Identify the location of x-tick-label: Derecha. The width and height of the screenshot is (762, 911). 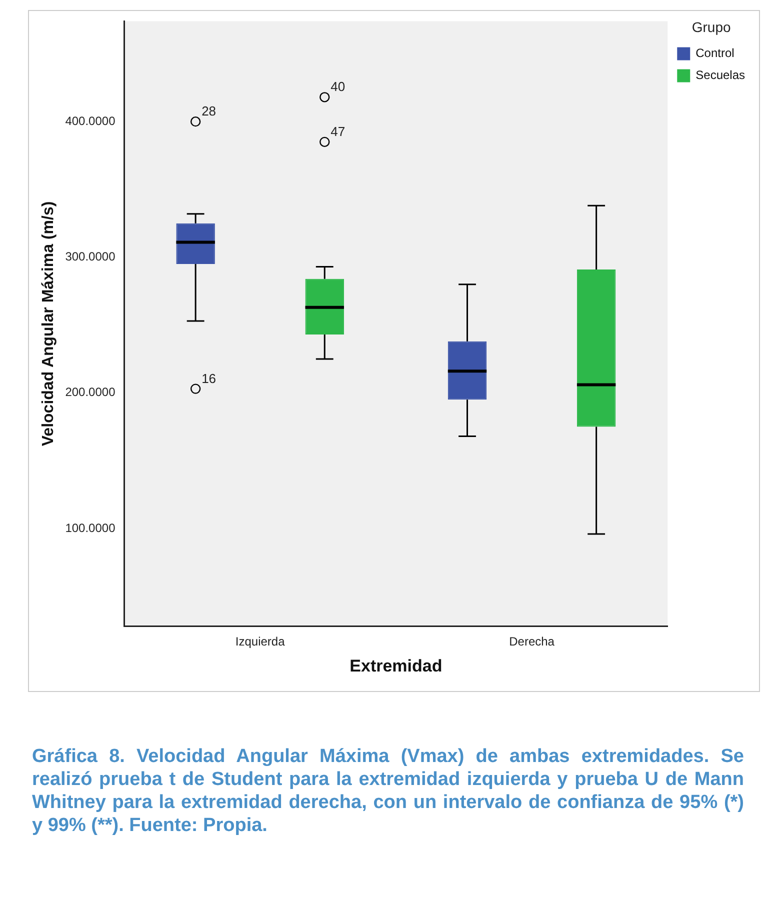
(532, 641).